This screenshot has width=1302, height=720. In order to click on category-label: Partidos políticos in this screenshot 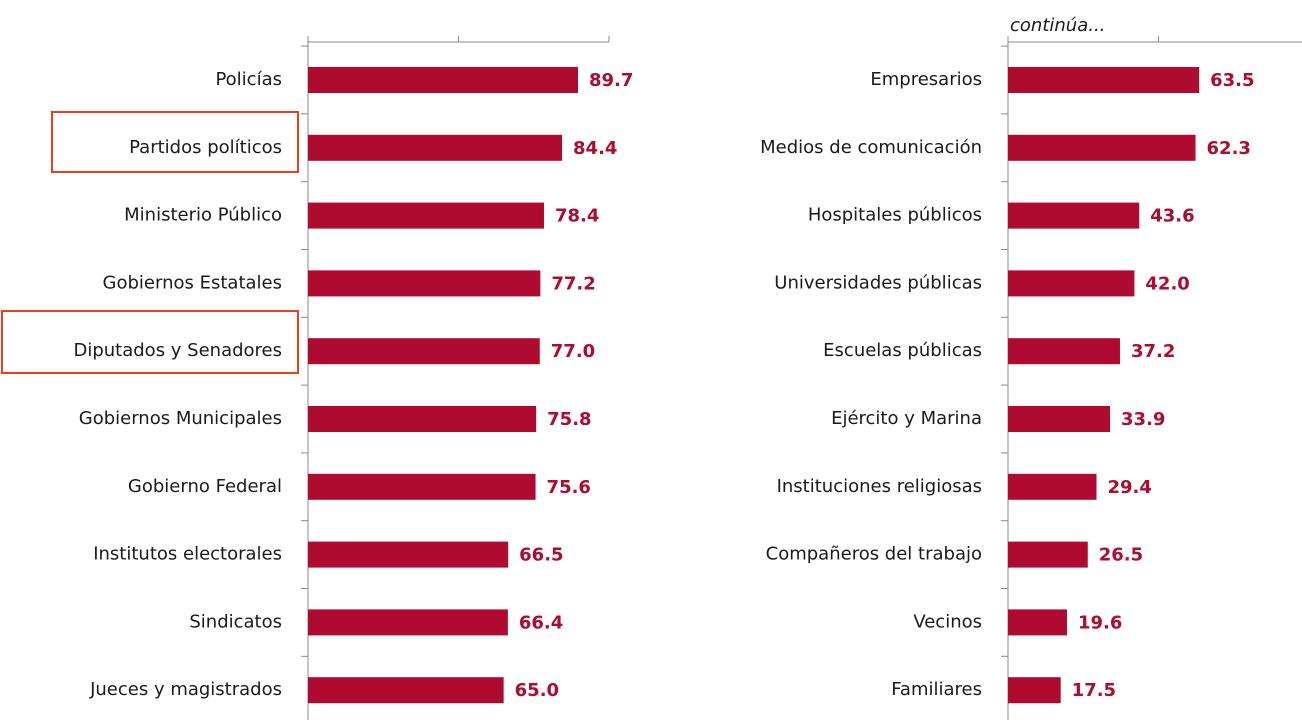, I will do `click(205, 147)`.